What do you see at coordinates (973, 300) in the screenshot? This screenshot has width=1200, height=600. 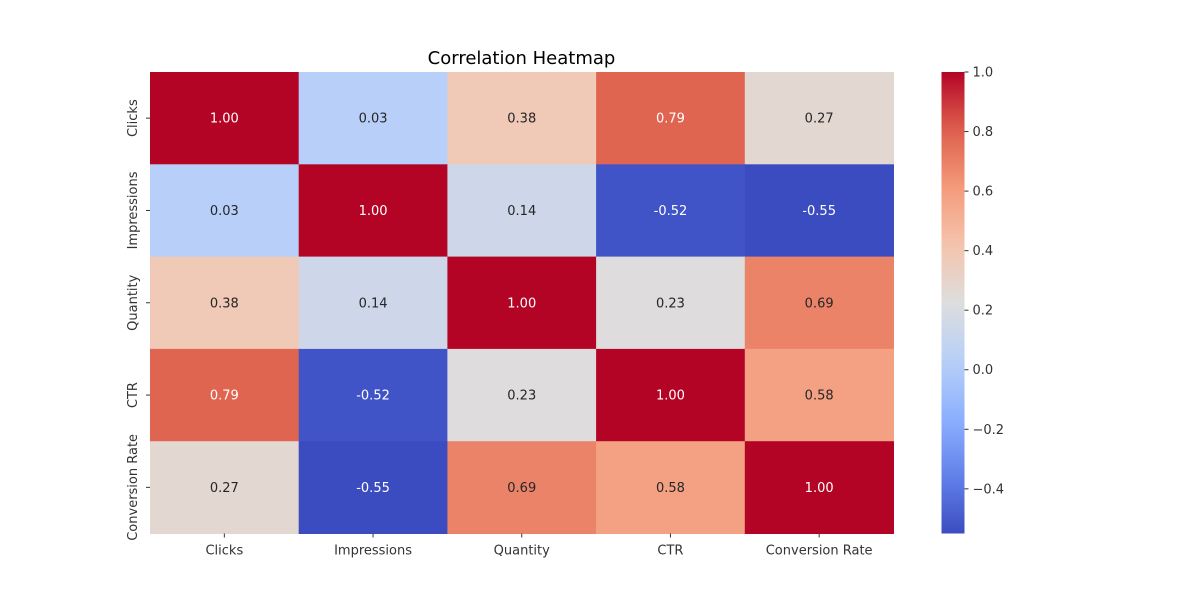 I see `colorbar: 1.0 0.8 0.6 0.4 0.2 0.0 −0.2 −0.4` at bounding box center [973, 300].